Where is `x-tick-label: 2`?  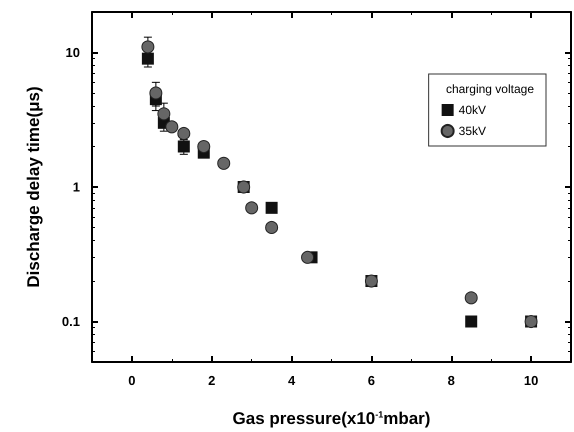
x-tick-label: 2 is located at coordinates (212, 380).